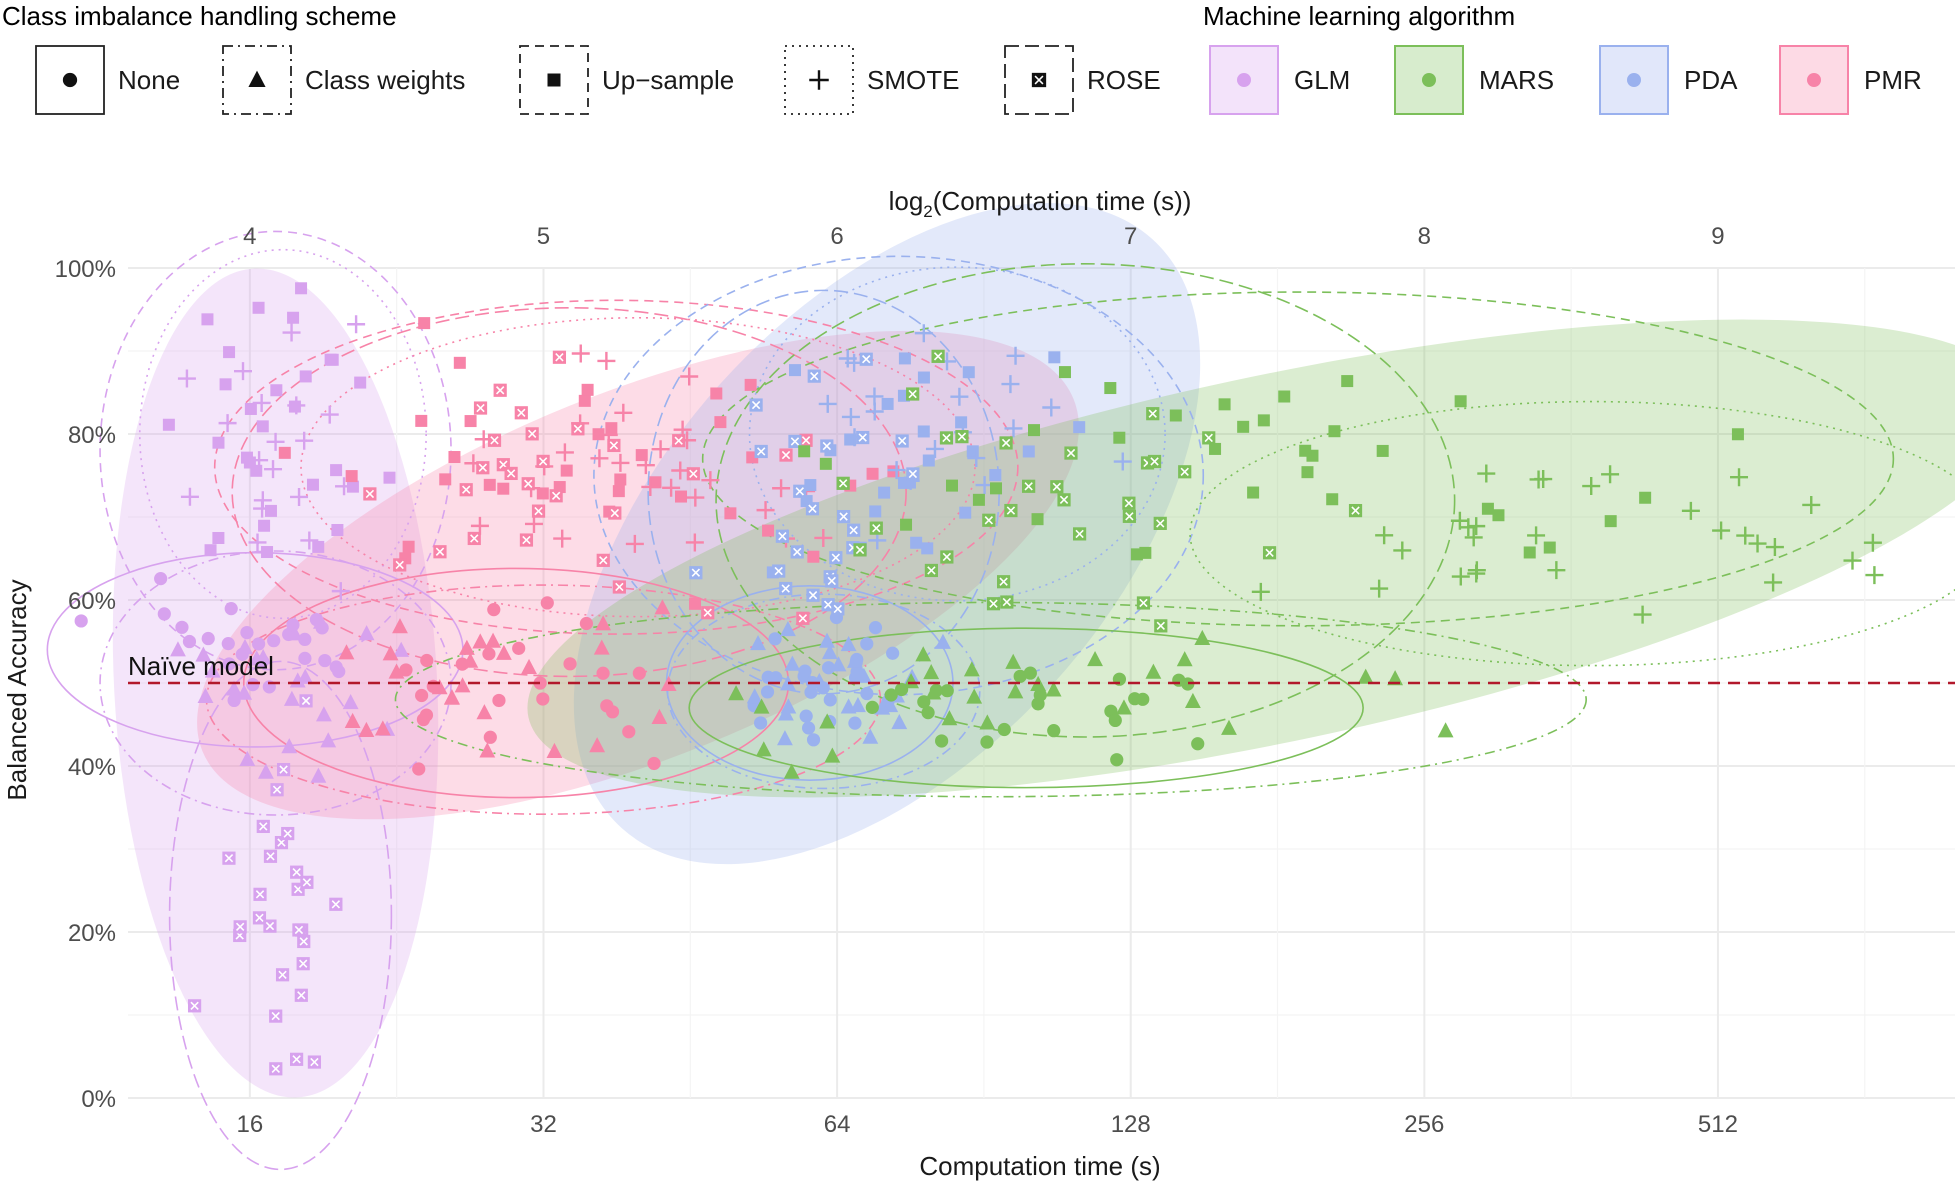 The width and height of the screenshot is (1955, 1183). Describe the element at coordinates (259, 460) in the screenshot. I see `data-point-glm-smote` at that location.